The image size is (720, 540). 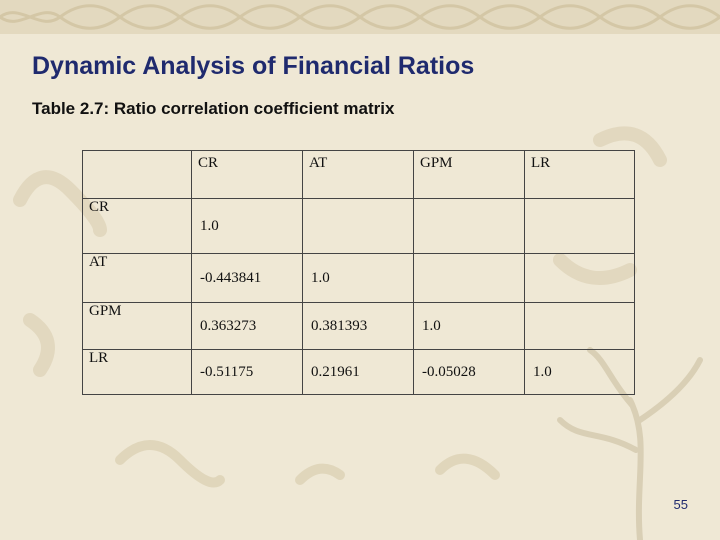 I want to click on header-cell-lr: LR, so click(x=579, y=174).